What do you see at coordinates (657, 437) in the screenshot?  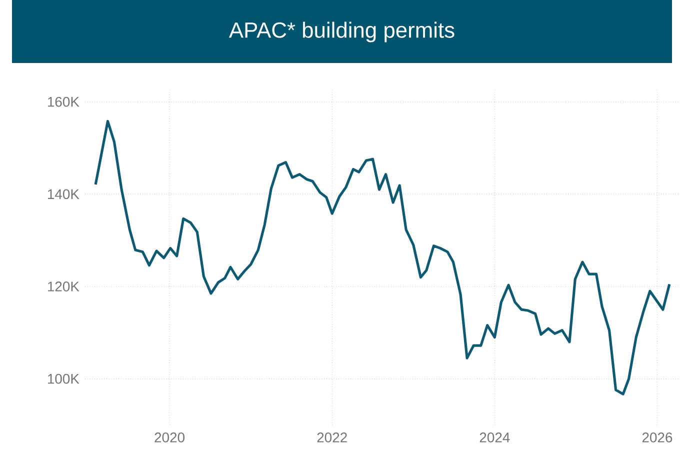 I see `x-tick-label: 2026` at bounding box center [657, 437].